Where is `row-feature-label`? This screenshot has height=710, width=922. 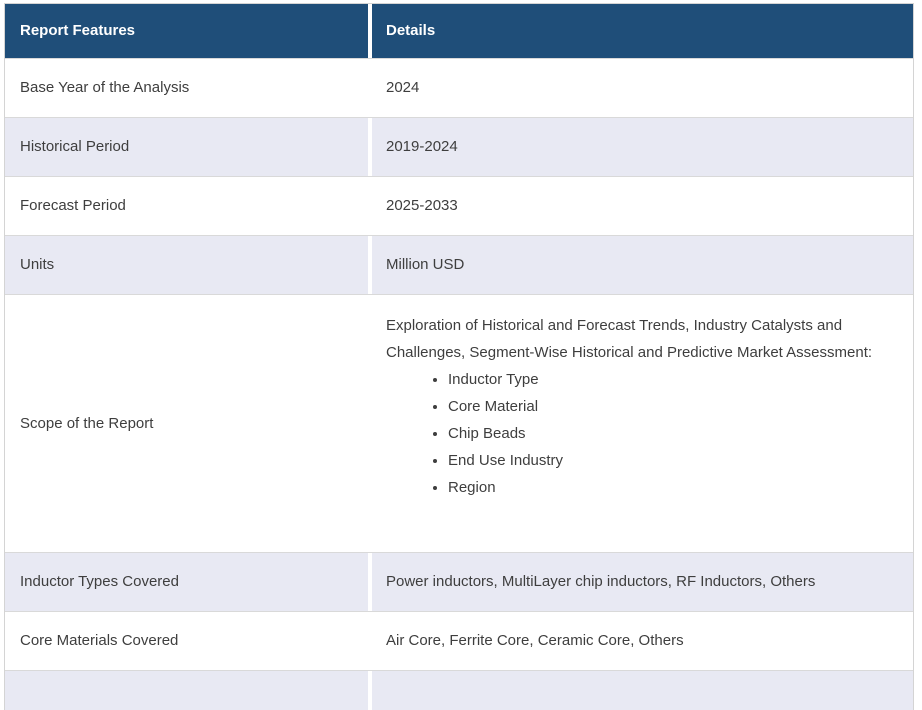
row-feature-label is located at coordinates (188, 690).